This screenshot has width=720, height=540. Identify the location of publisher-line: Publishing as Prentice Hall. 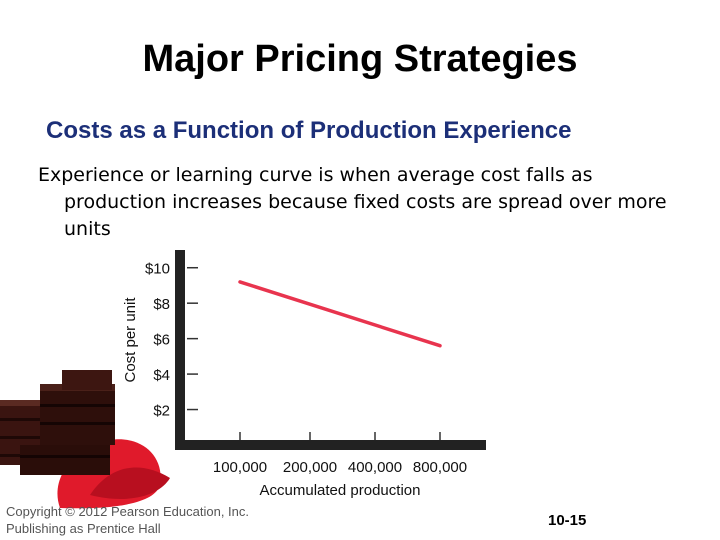
(83, 528).